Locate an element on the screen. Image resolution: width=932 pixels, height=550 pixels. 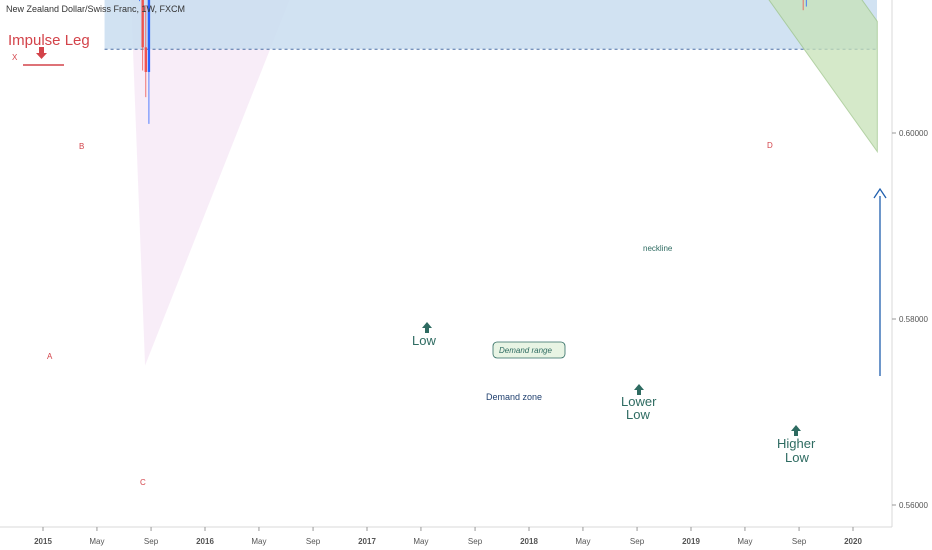
demand-range-box is located at coordinates (529, 350).